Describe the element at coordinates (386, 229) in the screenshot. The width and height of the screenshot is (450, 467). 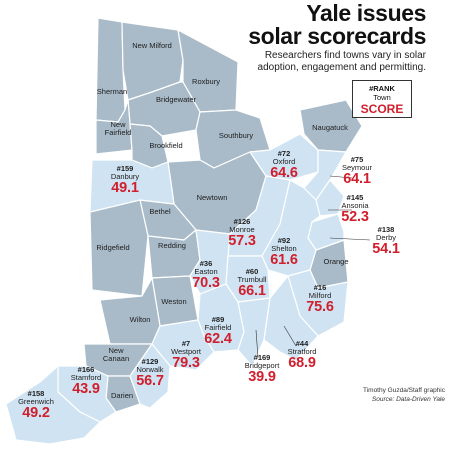
I see `town-rank: #138` at that location.